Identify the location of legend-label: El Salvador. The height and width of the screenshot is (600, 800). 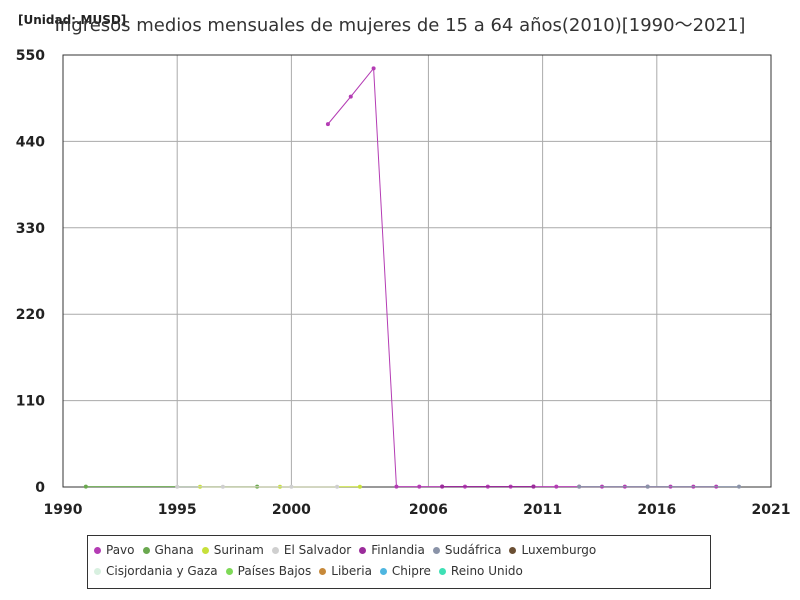
(317, 550).